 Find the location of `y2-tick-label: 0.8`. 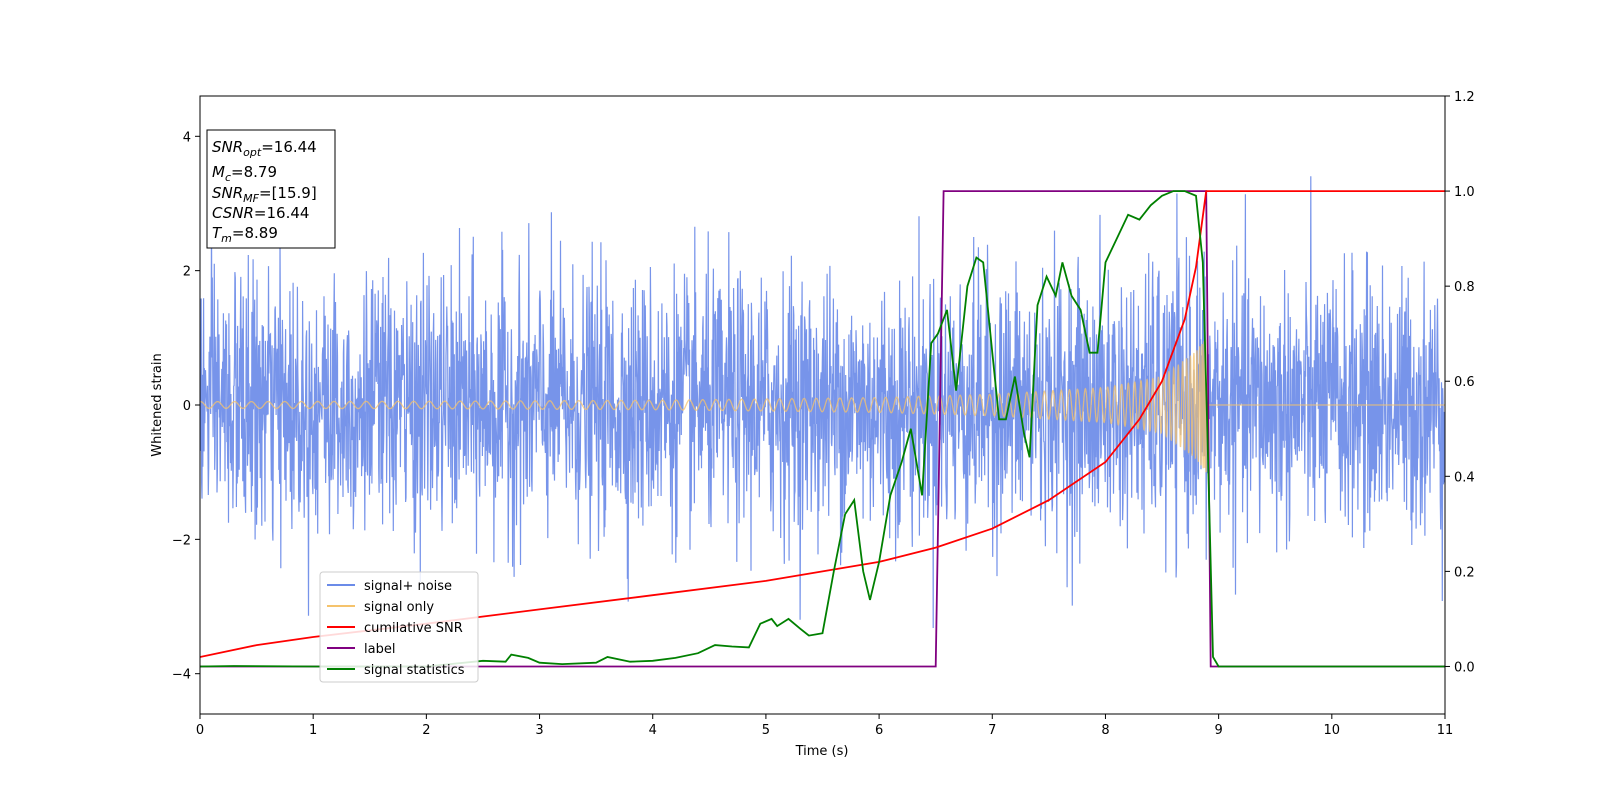

y2-tick-label: 0.8 is located at coordinates (1464, 287).